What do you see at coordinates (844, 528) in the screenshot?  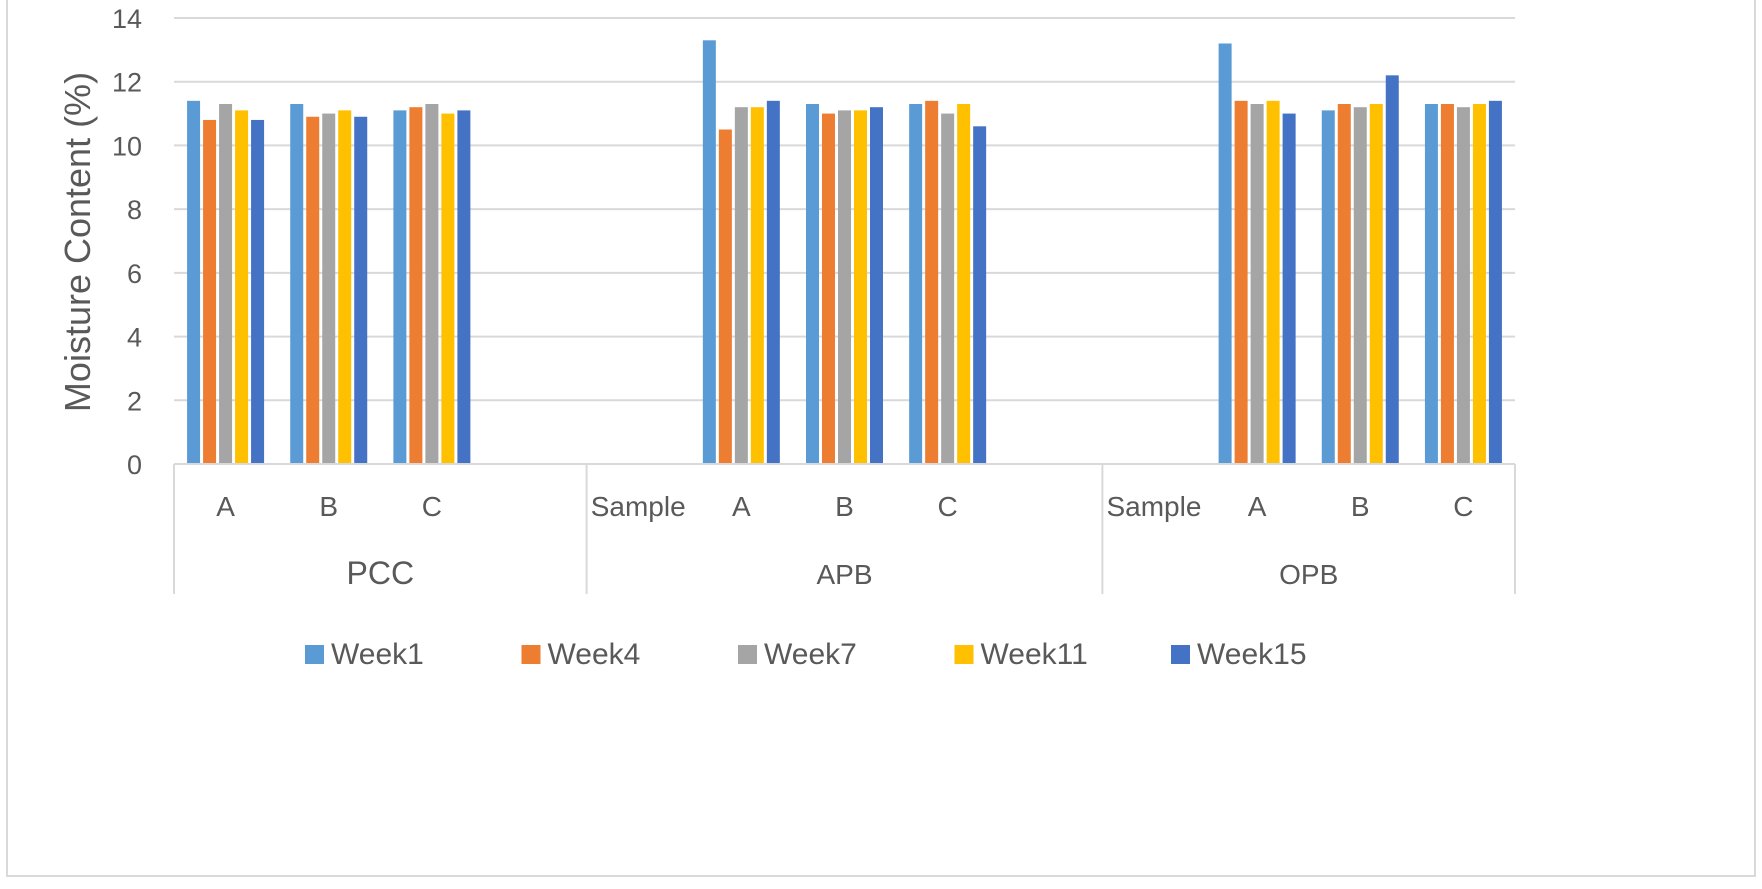 I see `x-axis: A B C Sample A B C Sample A B C PCC APB OPB` at bounding box center [844, 528].